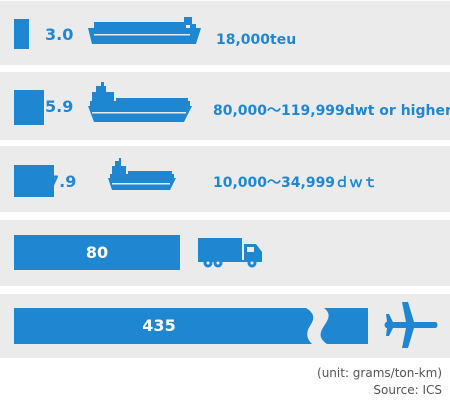 The width and height of the screenshot is (450, 410). I want to click on container-ship-icon, so click(145, 33).